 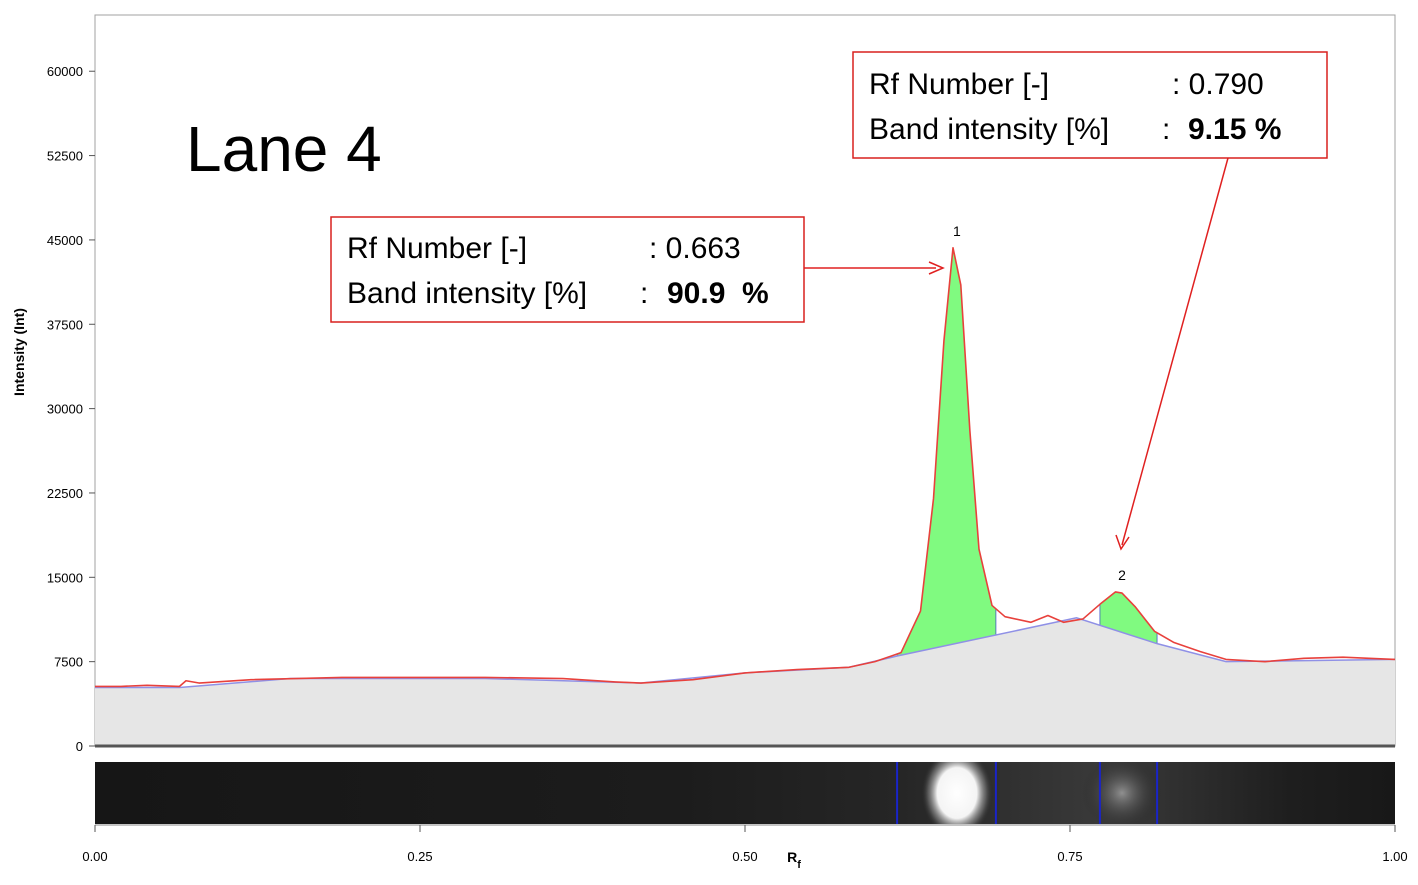 What do you see at coordinates (1234, 129) in the screenshot?
I see `annotation-band-value-peak-2: 9.15 %` at bounding box center [1234, 129].